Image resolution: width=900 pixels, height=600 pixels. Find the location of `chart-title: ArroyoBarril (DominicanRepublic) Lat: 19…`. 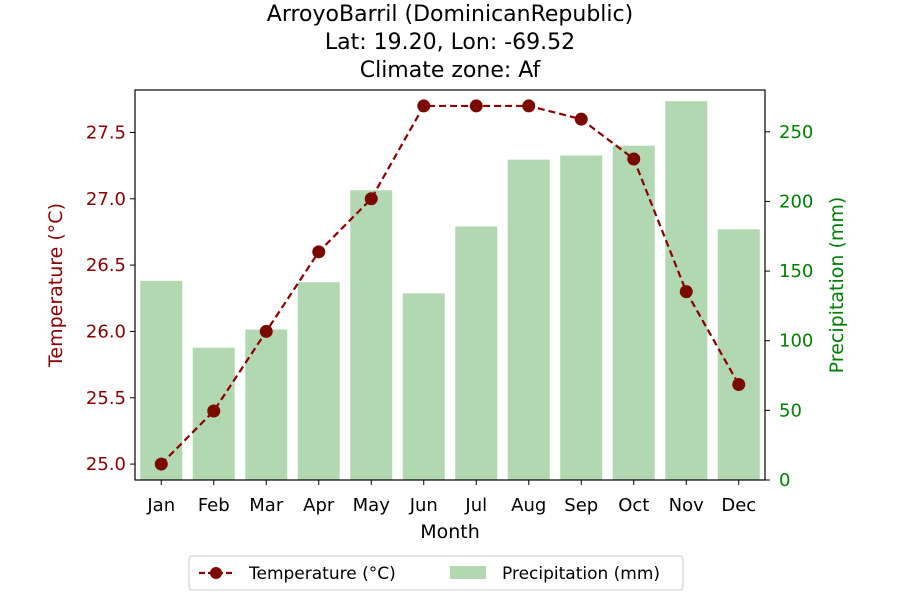

chart-title: ArroyoBarril (DominicanRepublic) Lat: 19… is located at coordinates (450, 42).